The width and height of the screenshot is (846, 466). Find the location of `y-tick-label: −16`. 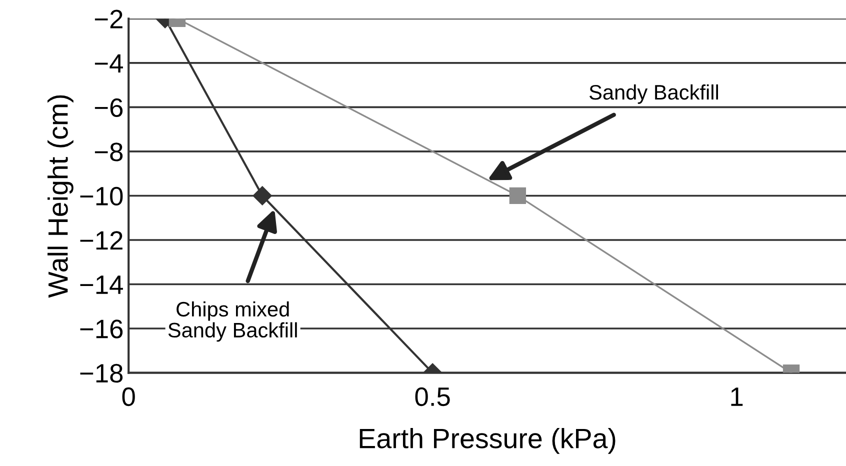

y-tick-label: −16 is located at coordinates (101, 329).